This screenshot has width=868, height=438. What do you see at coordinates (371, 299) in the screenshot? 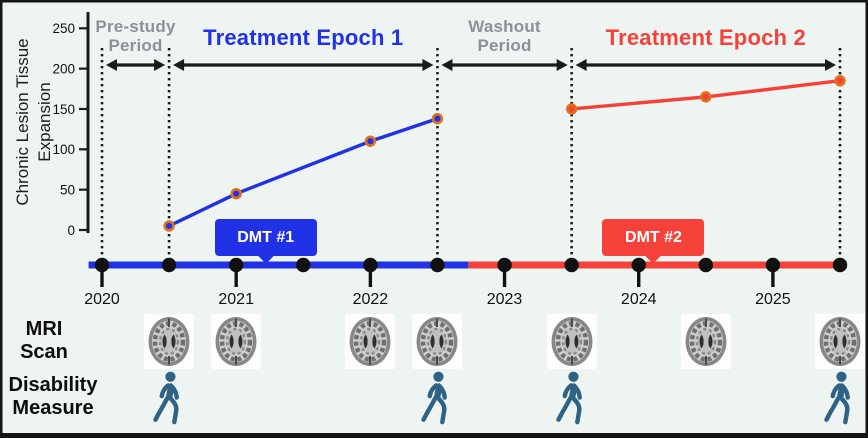
I see `year-label: 2022` at bounding box center [371, 299].